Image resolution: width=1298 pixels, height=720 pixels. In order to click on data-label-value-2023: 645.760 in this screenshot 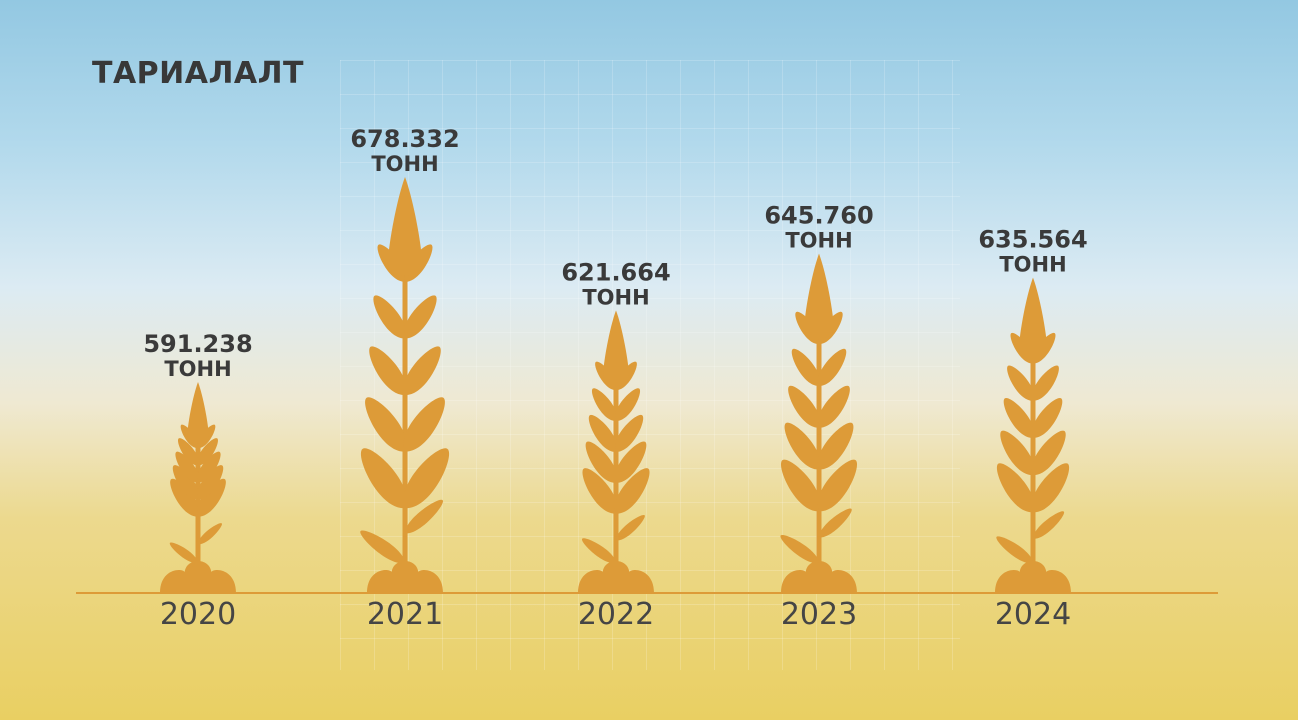, I will do `click(818, 216)`.